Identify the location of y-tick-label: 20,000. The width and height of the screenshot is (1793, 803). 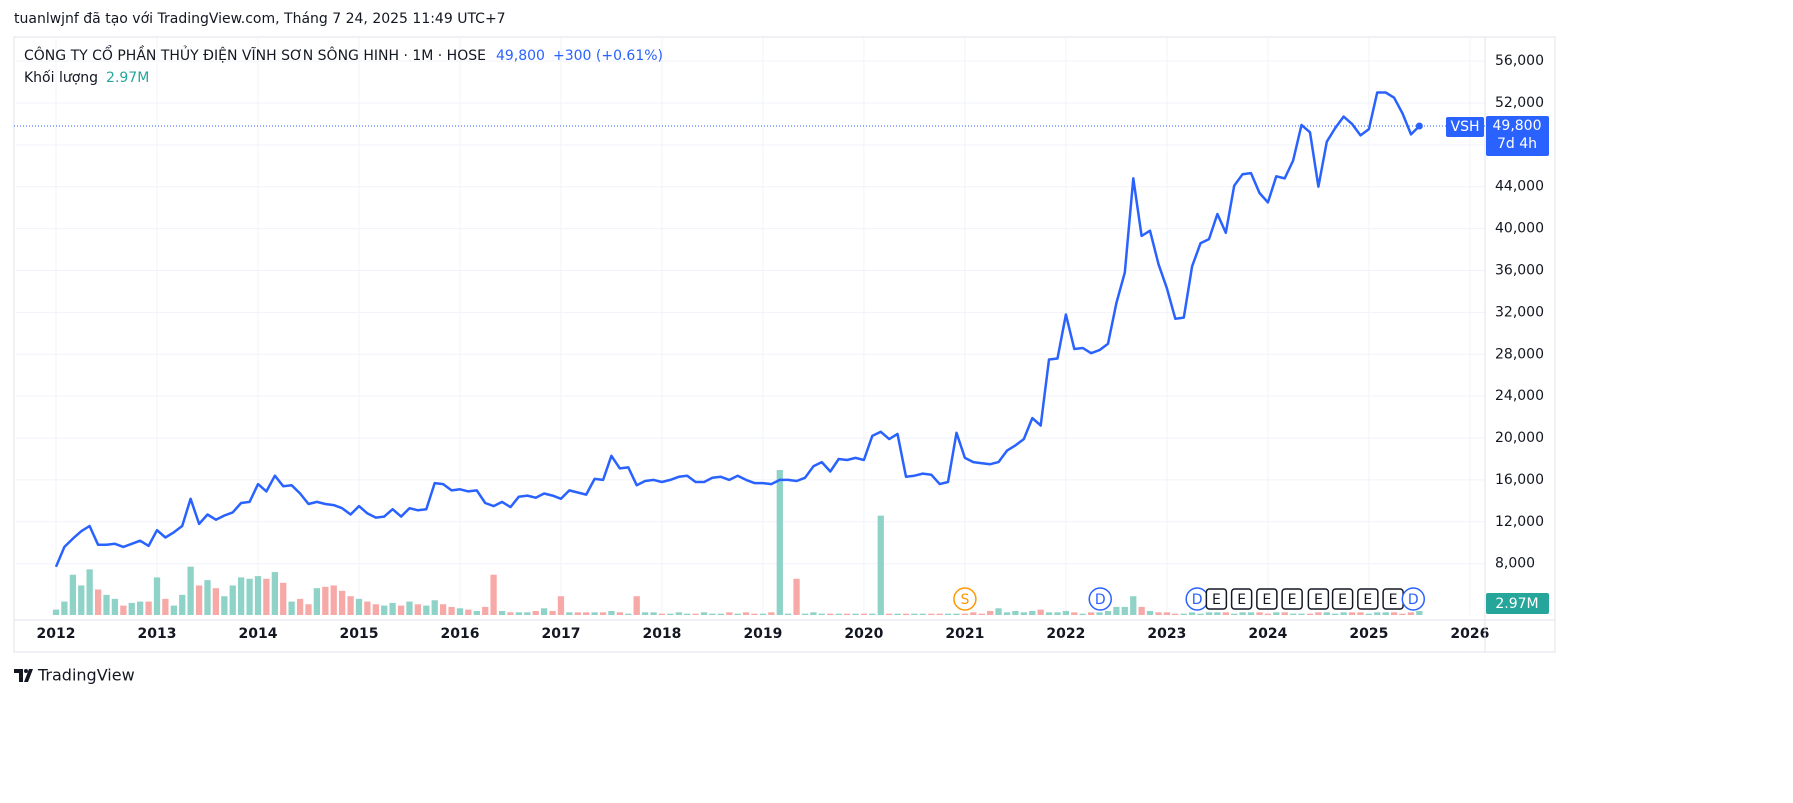
(1519, 438).